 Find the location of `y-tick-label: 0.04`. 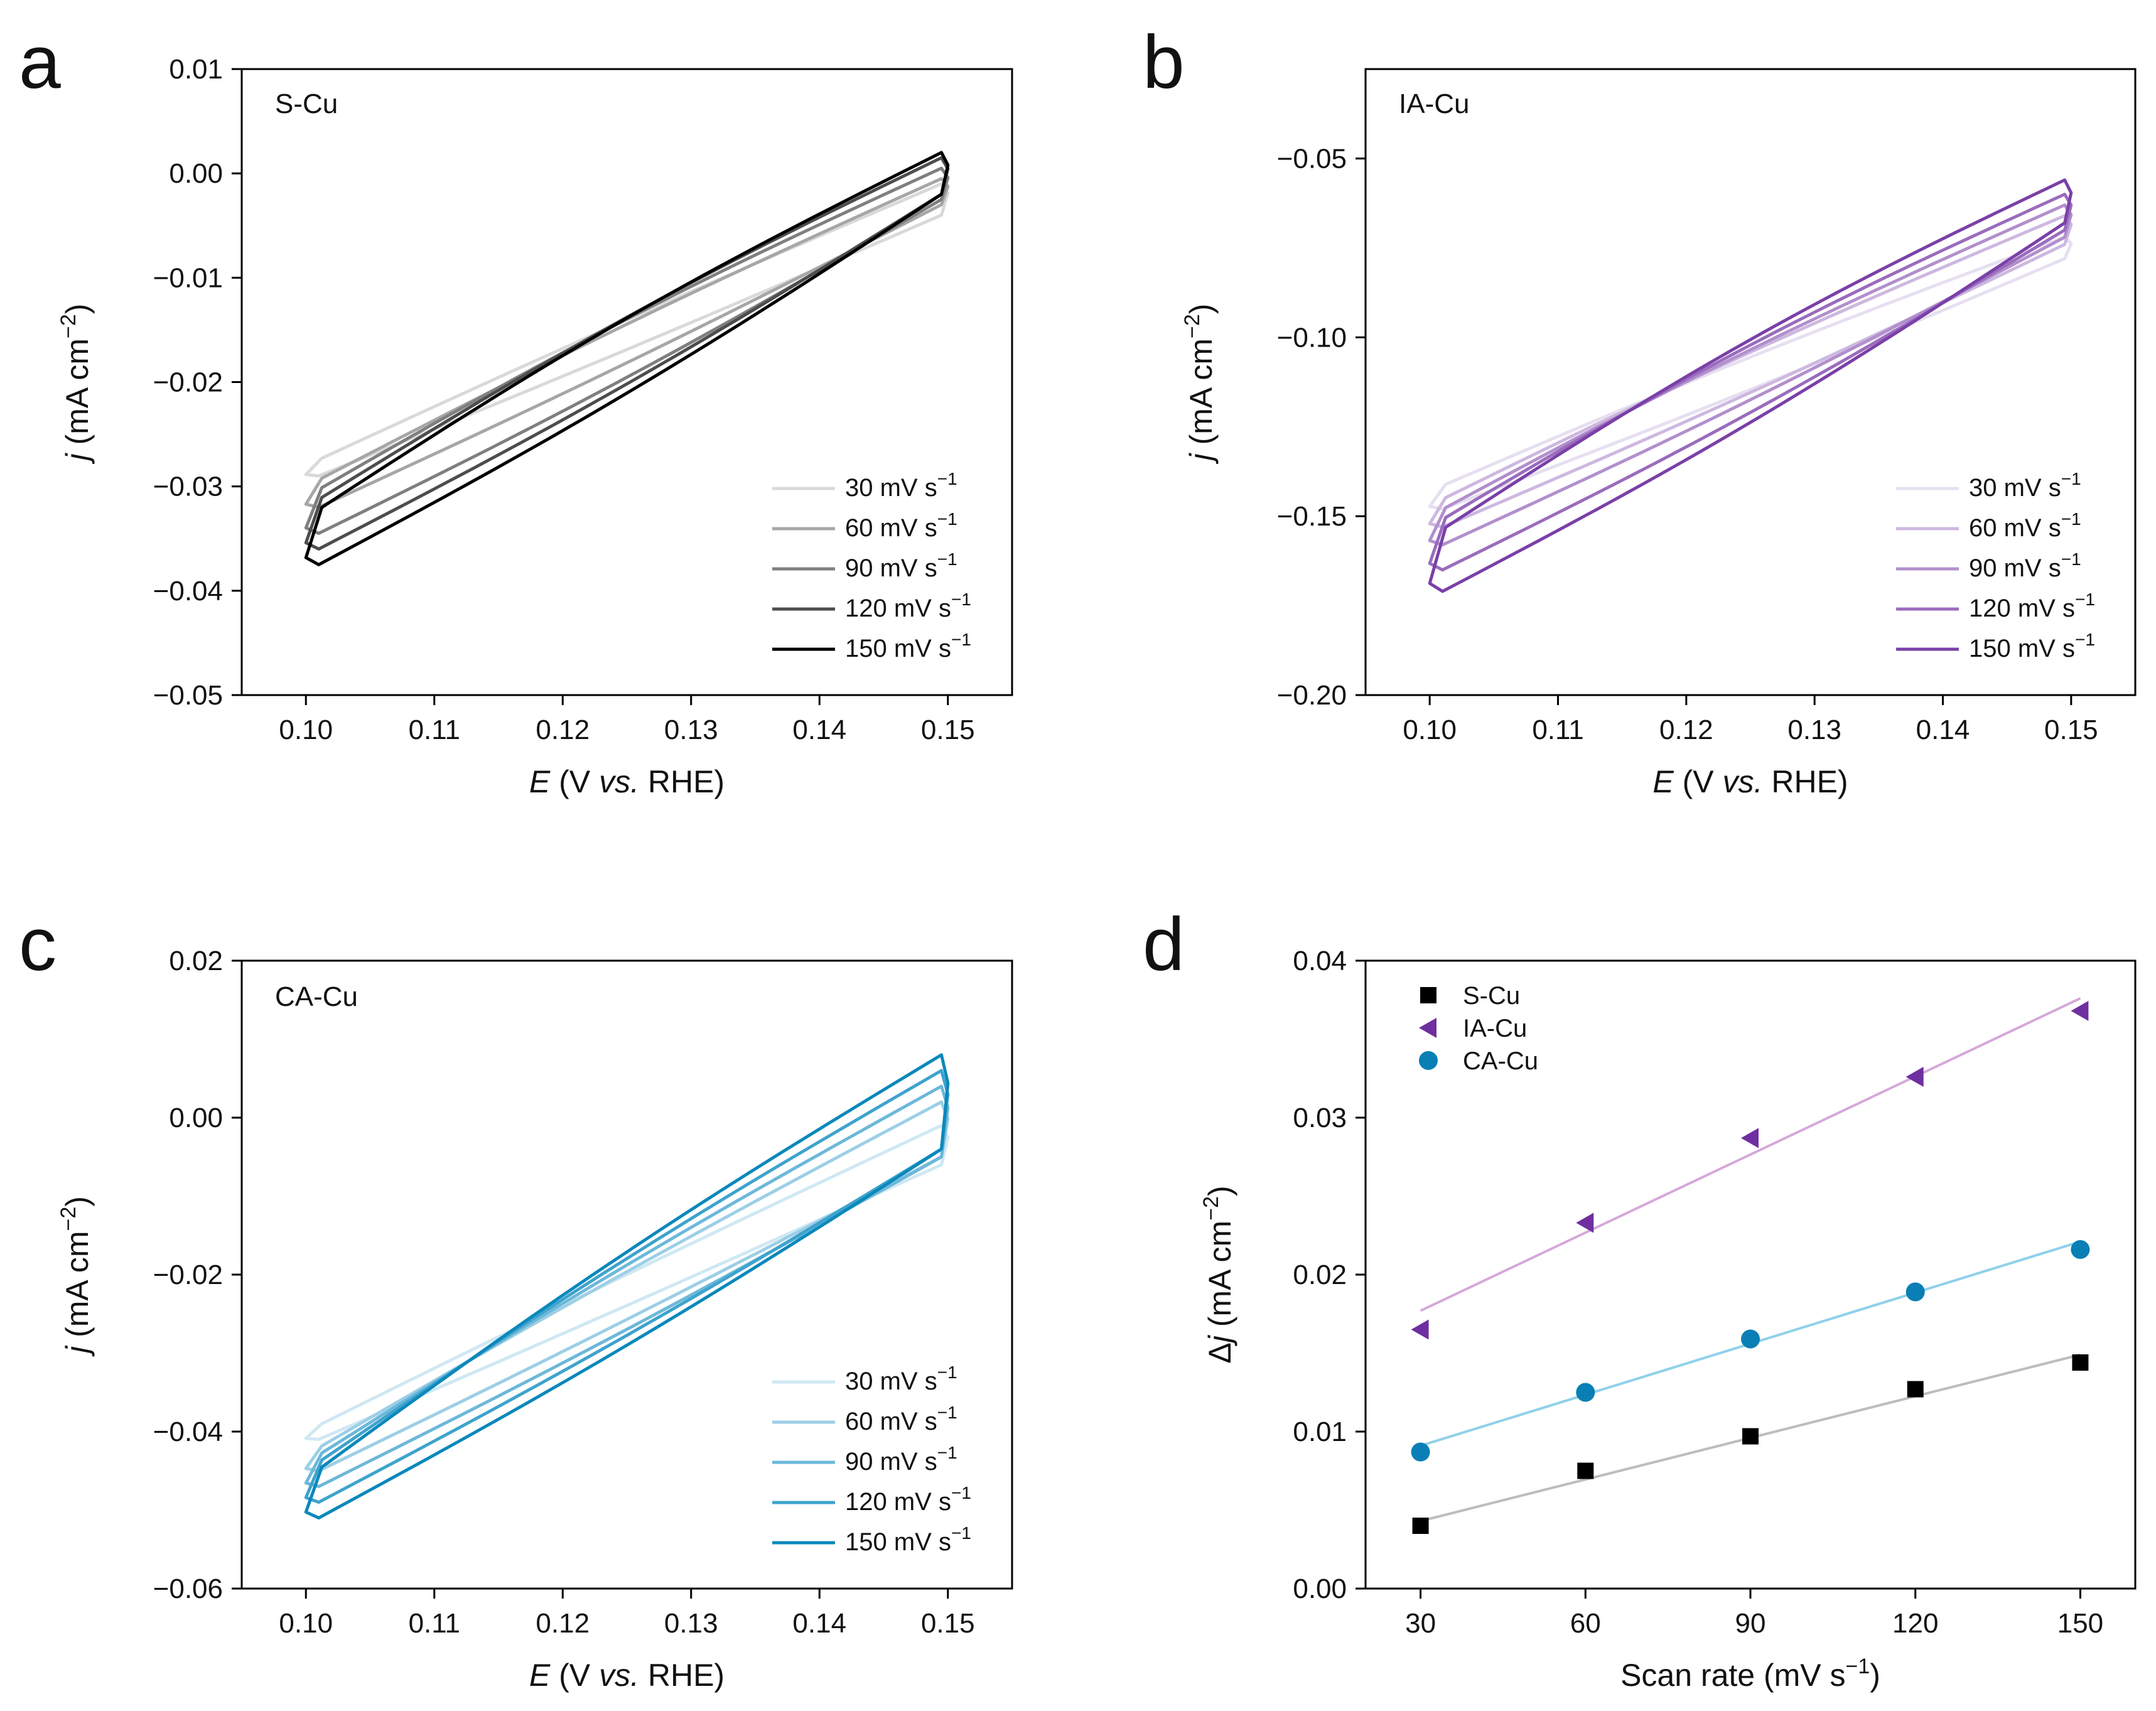

y-tick-label: 0.04 is located at coordinates (1320, 961).